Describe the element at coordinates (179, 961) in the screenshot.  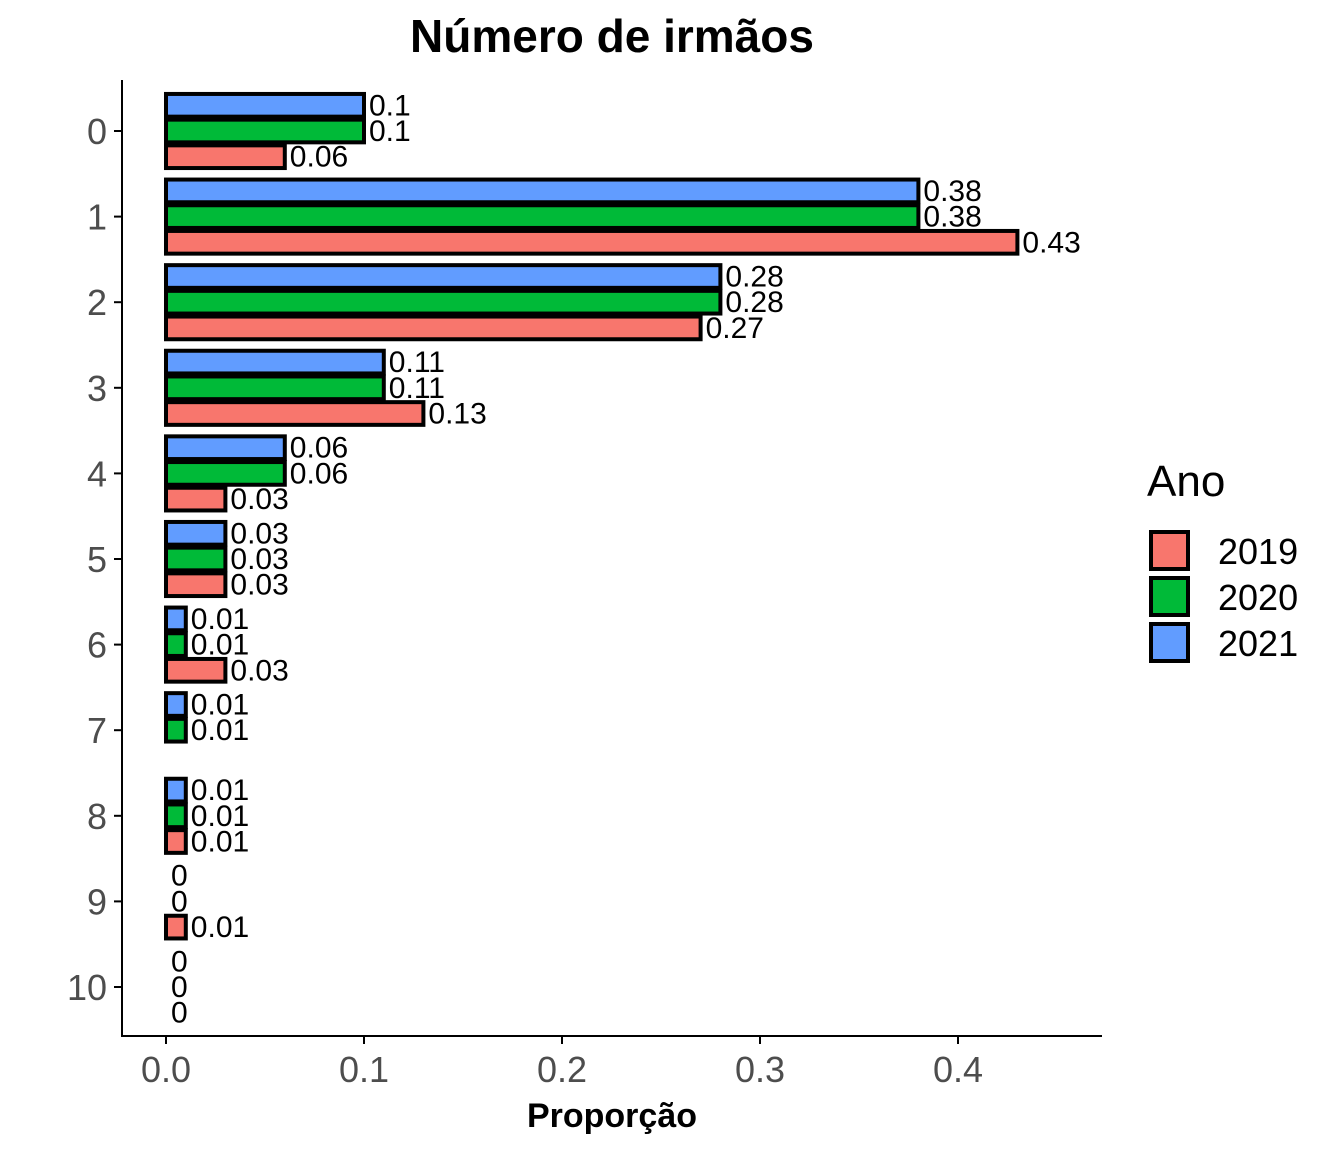
I see `data-label-2021-10: 0` at that location.